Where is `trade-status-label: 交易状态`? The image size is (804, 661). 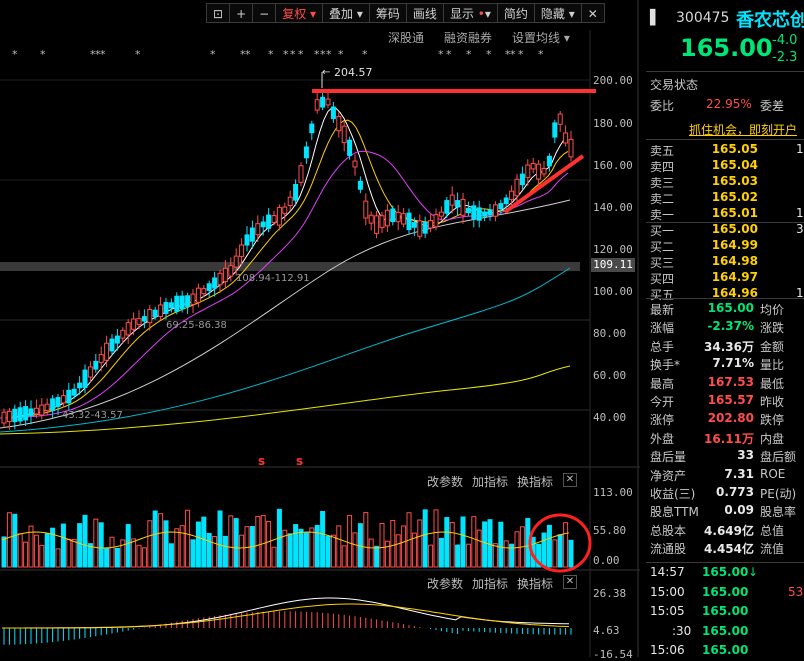
trade-status-label: 交易状态 is located at coordinates (674, 85).